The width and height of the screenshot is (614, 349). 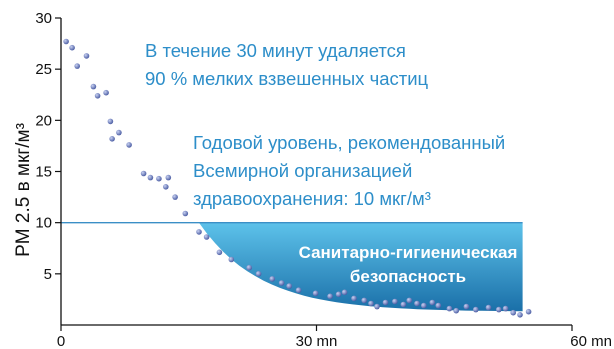 What do you see at coordinates (61, 341) in the screenshot?
I see `x-tick-label: 0` at bounding box center [61, 341].